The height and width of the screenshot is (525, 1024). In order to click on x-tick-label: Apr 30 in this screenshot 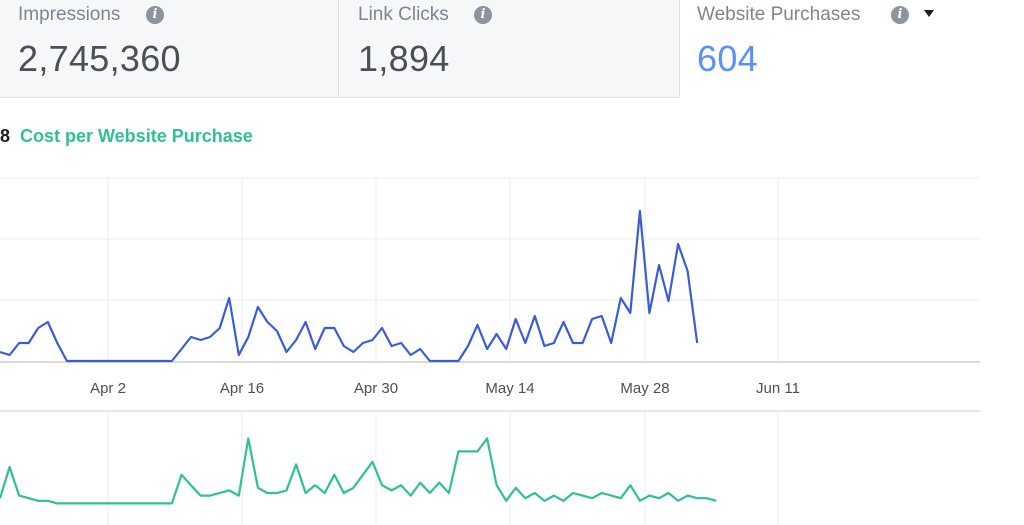, I will do `click(376, 388)`.